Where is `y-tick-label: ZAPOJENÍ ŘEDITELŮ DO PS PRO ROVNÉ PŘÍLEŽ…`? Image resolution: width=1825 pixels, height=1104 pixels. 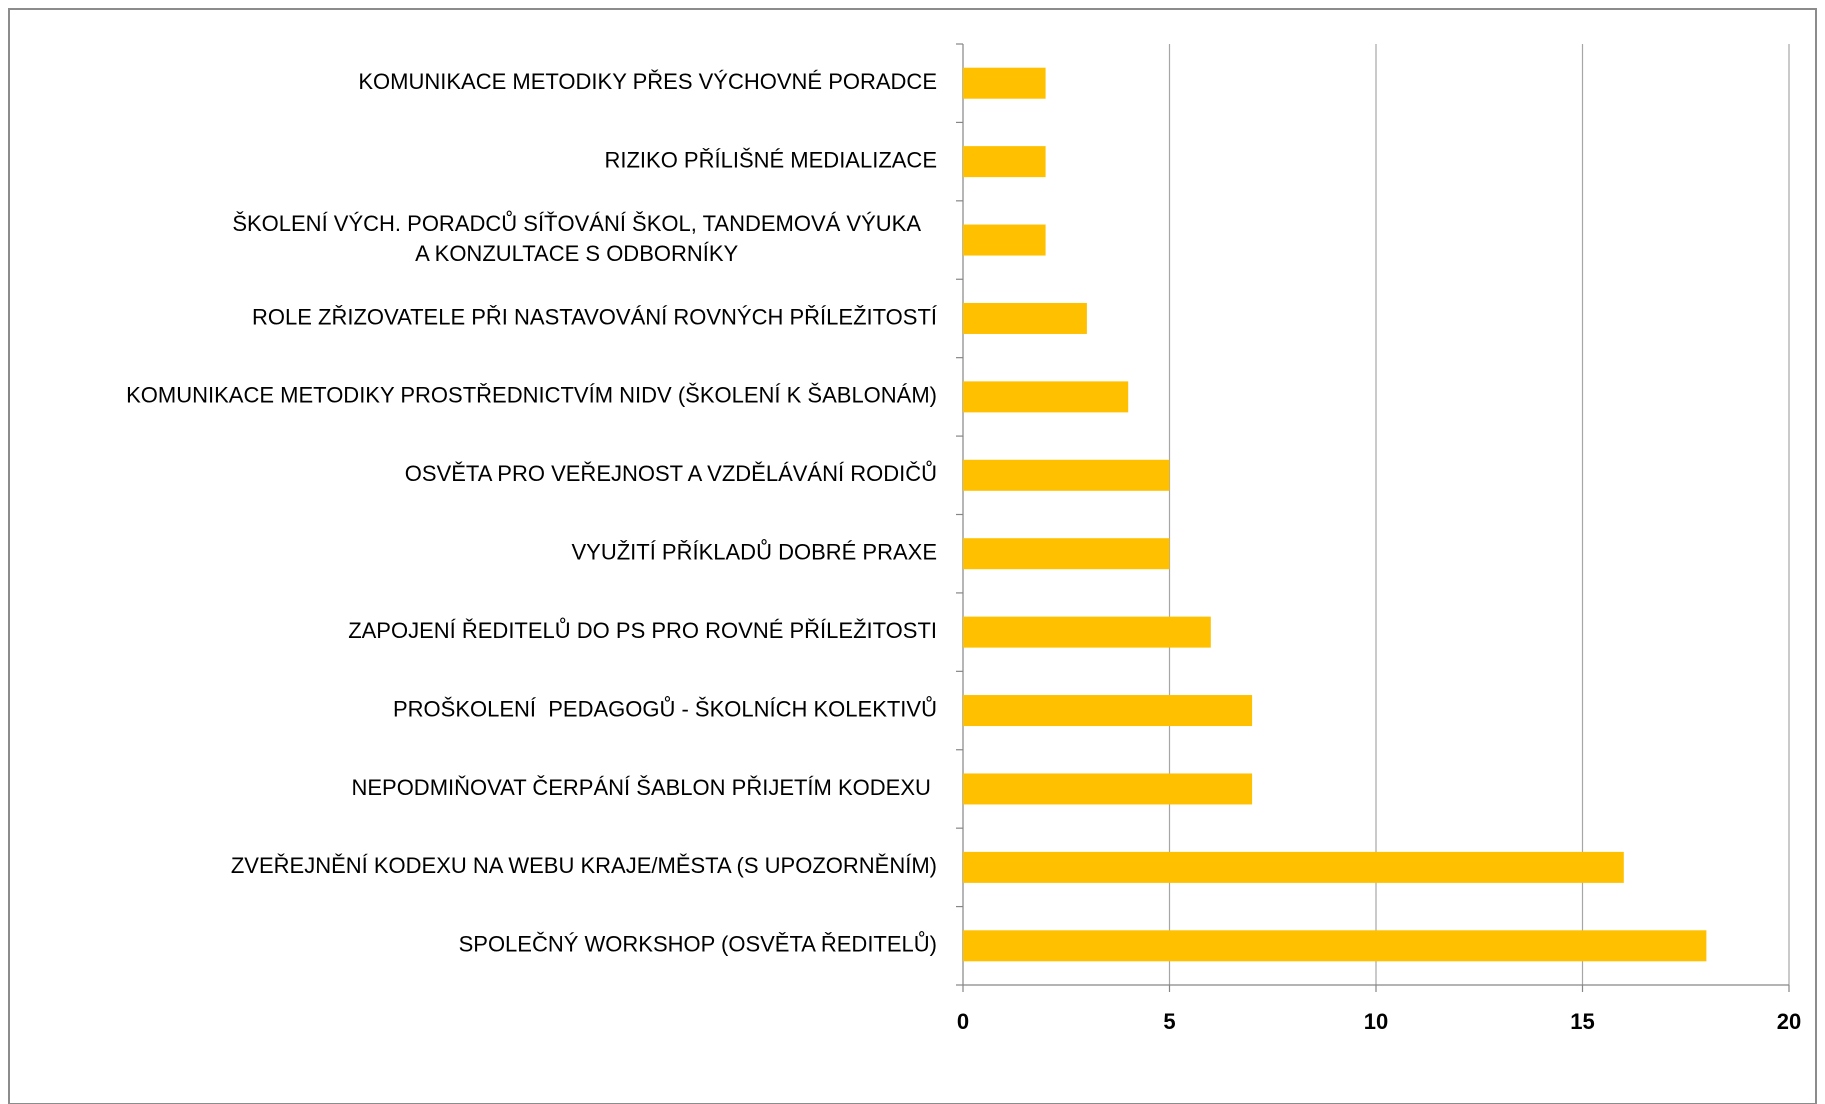
y-tick-label: ZAPOJENÍ ŘEDITELŮ DO PS PRO ROVNÉ PŘÍLEŽ… is located at coordinates (642, 630).